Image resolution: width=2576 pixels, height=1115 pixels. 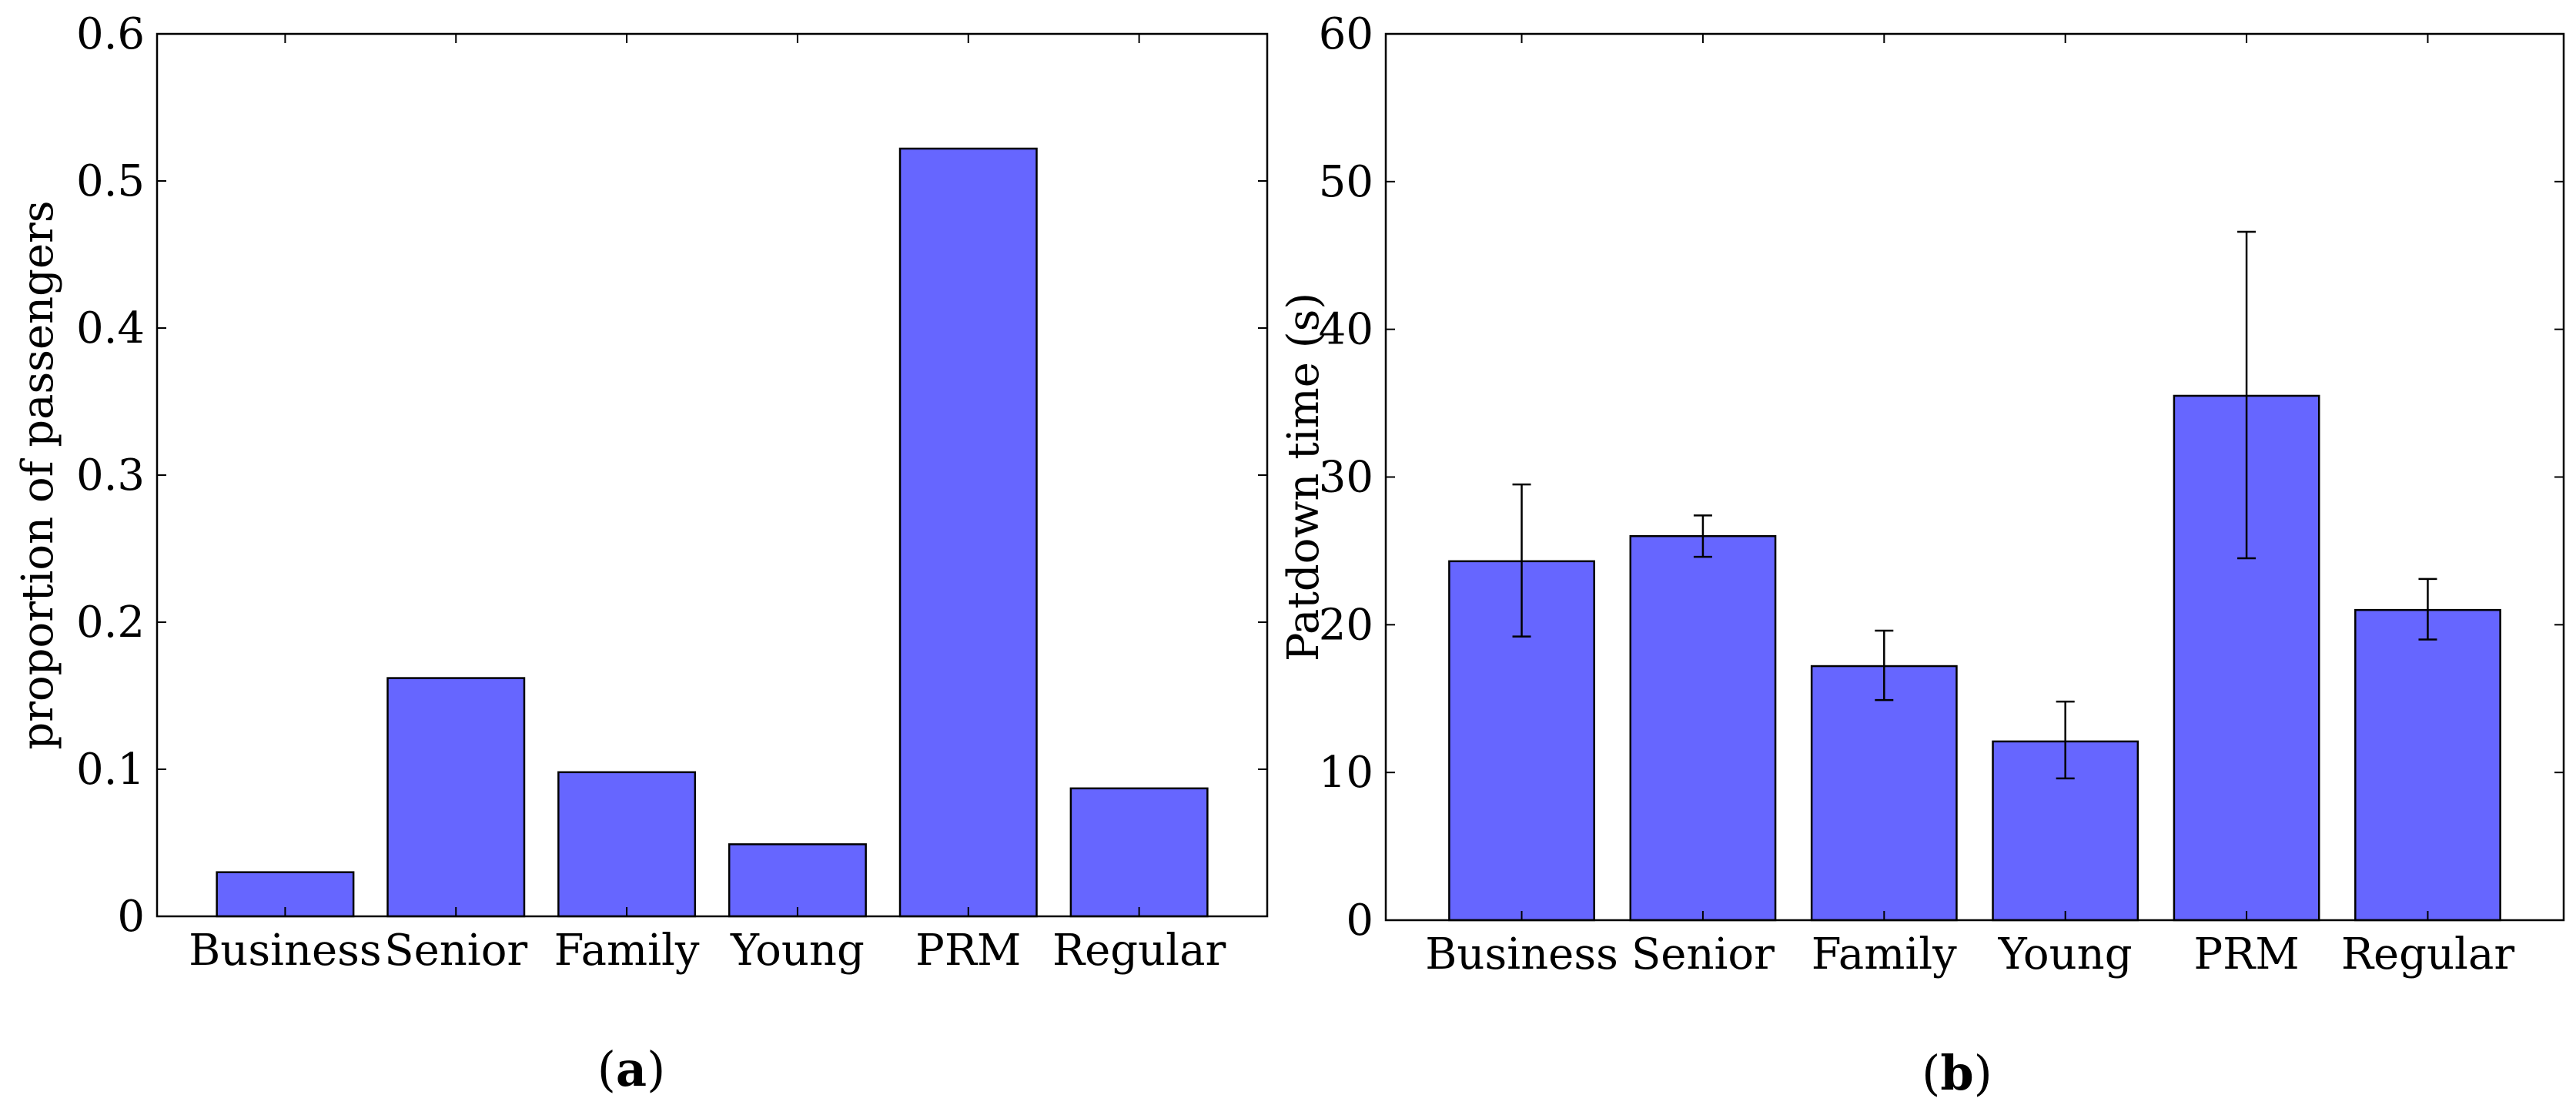 What do you see at coordinates (111, 770) in the screenshot?
I see `y-tick-label: 0.1` at bounding box center [111, 770].